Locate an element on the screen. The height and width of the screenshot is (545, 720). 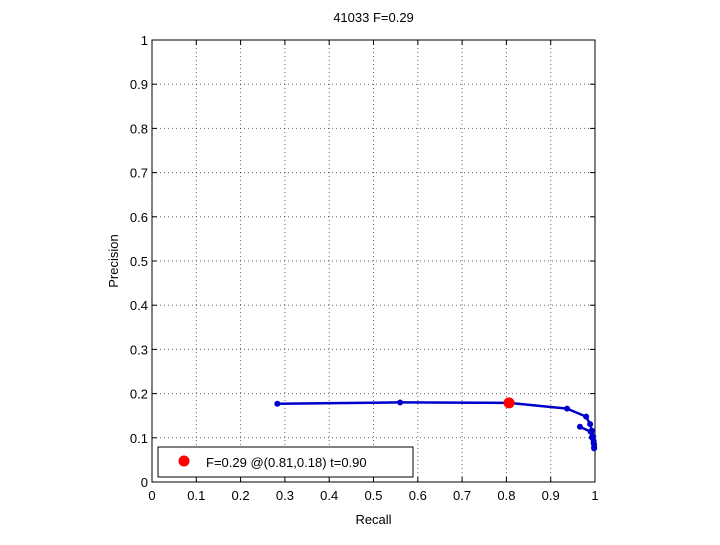
x-tick-label: 0.8 is located at coordinates (506, 495).